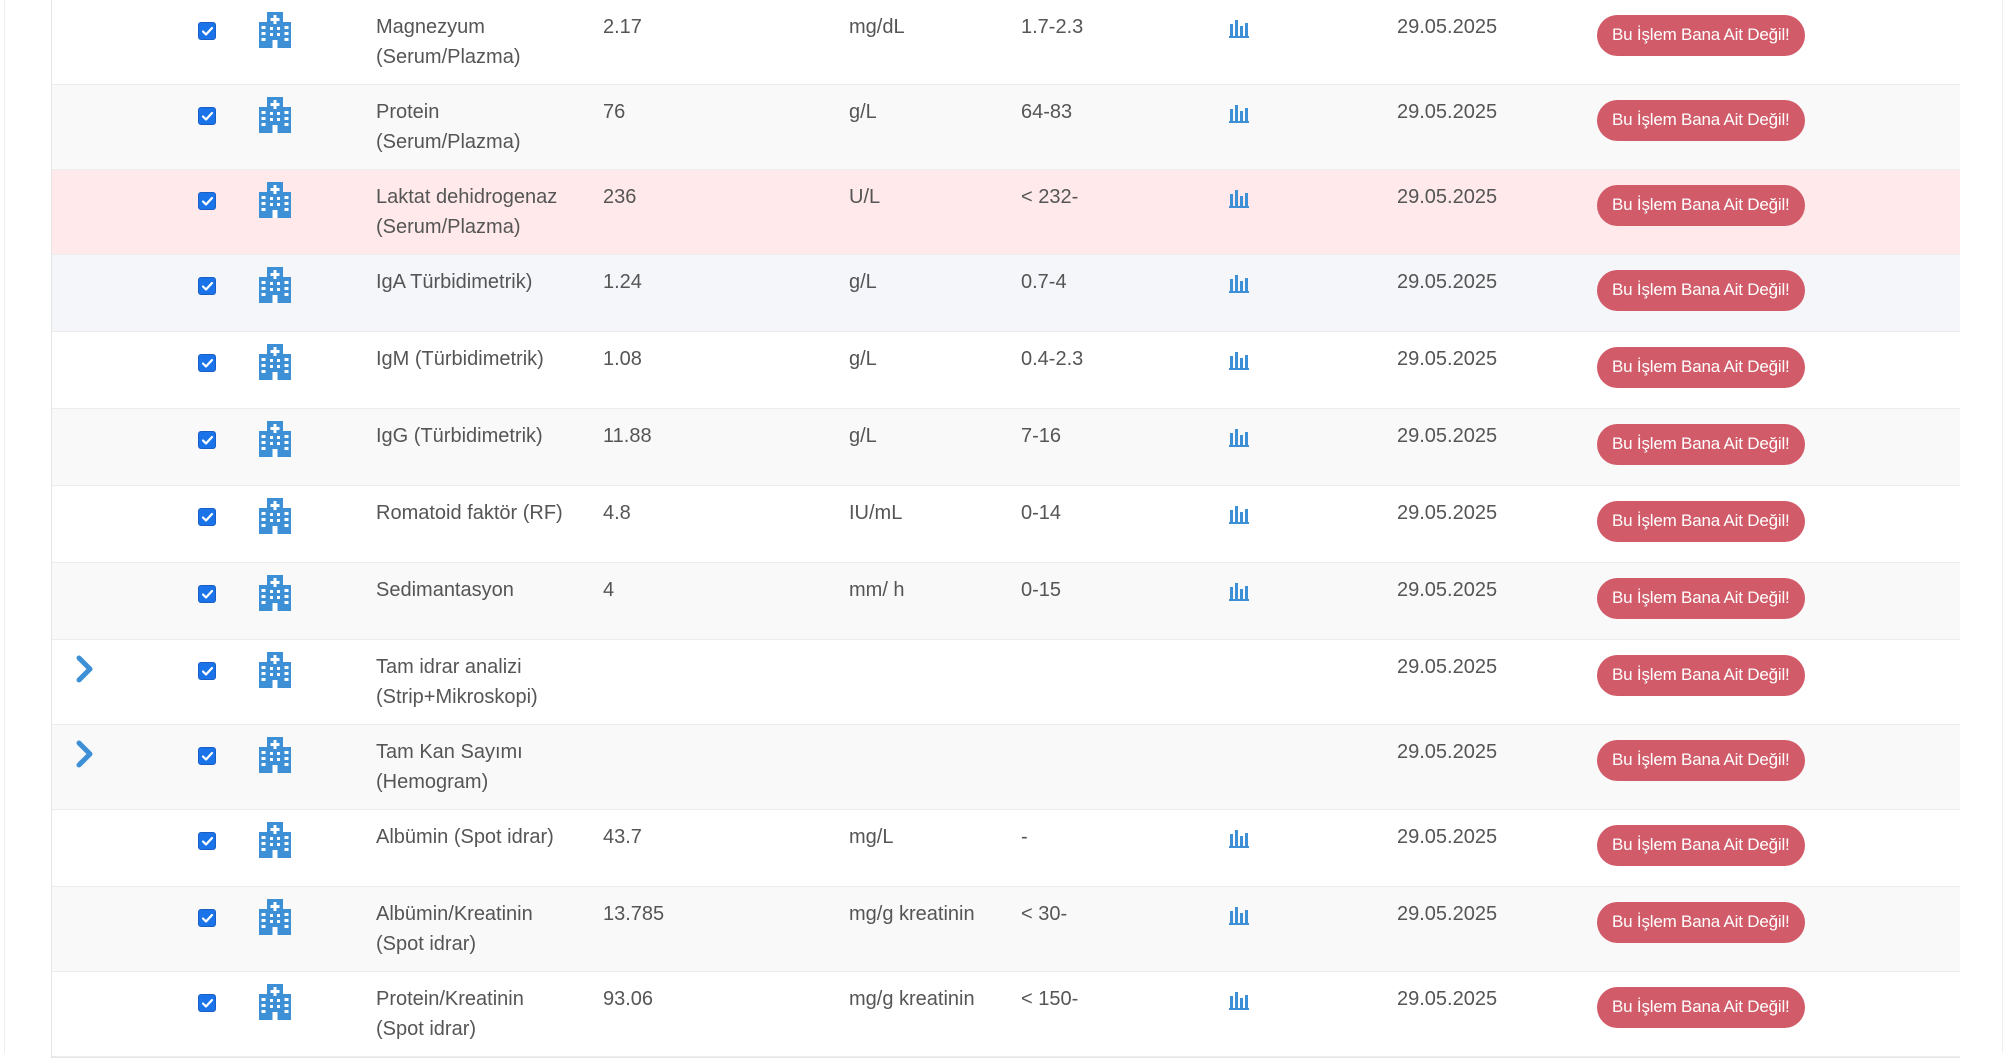 The image size is (2015, 1058). I want to click on result-value: 1.24, so click(622, 282).